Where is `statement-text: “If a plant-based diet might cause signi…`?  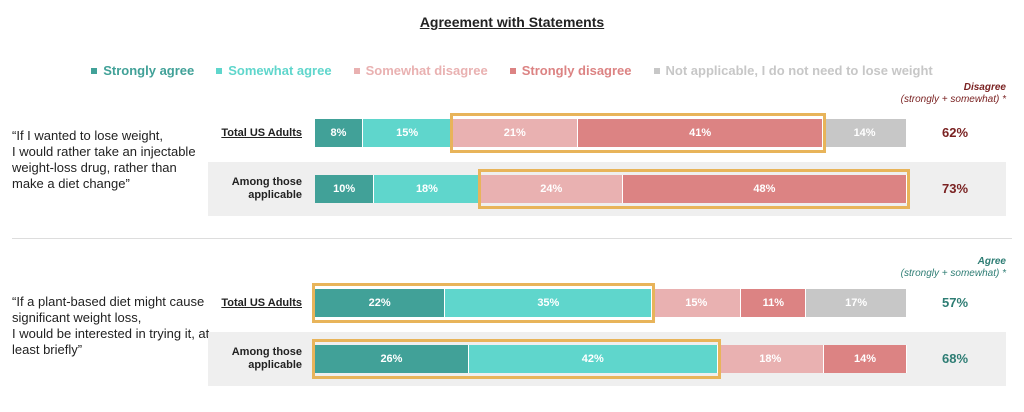 statement-text: “If a plant-based diet might cause signi… is located at coordinates (111, 325).